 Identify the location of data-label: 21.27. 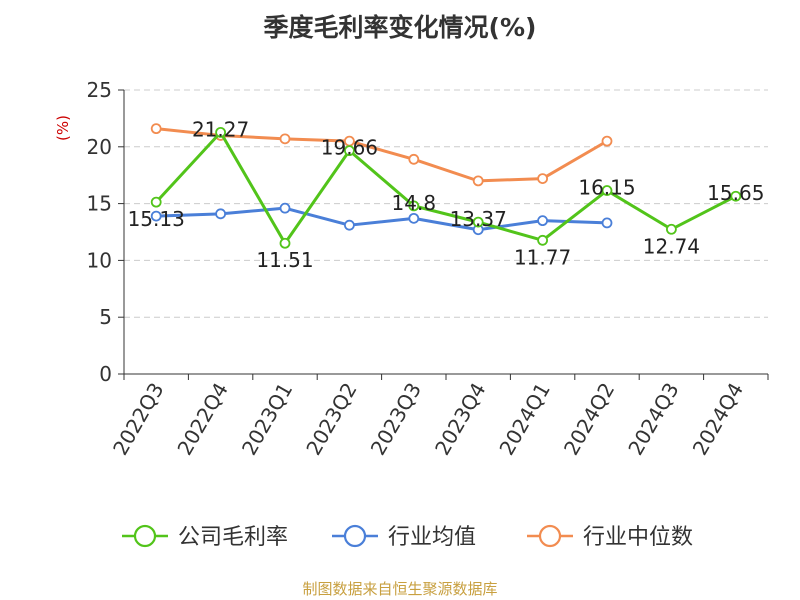
(220, 129).